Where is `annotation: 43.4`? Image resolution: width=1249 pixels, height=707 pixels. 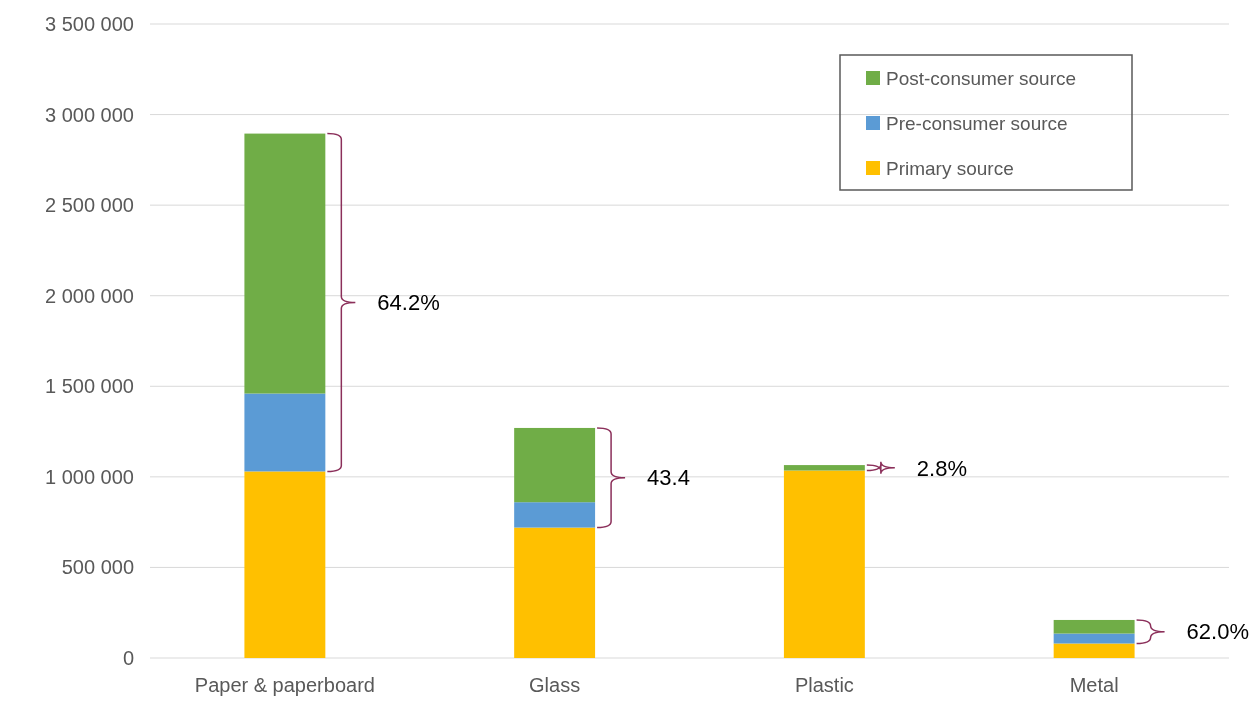
annotation: 43.4 is located at coordinates (668, 478).